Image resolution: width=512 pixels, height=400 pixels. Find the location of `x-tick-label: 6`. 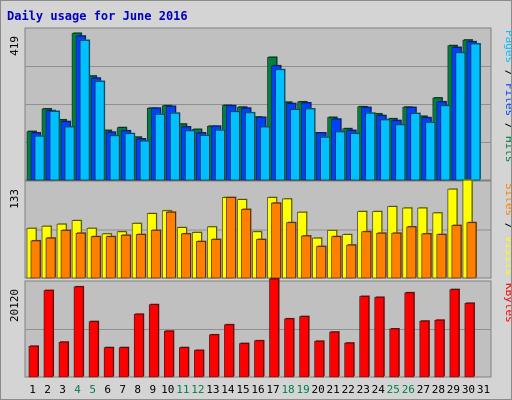

x-tick-label: 6 is located at coordinates (107, 389).